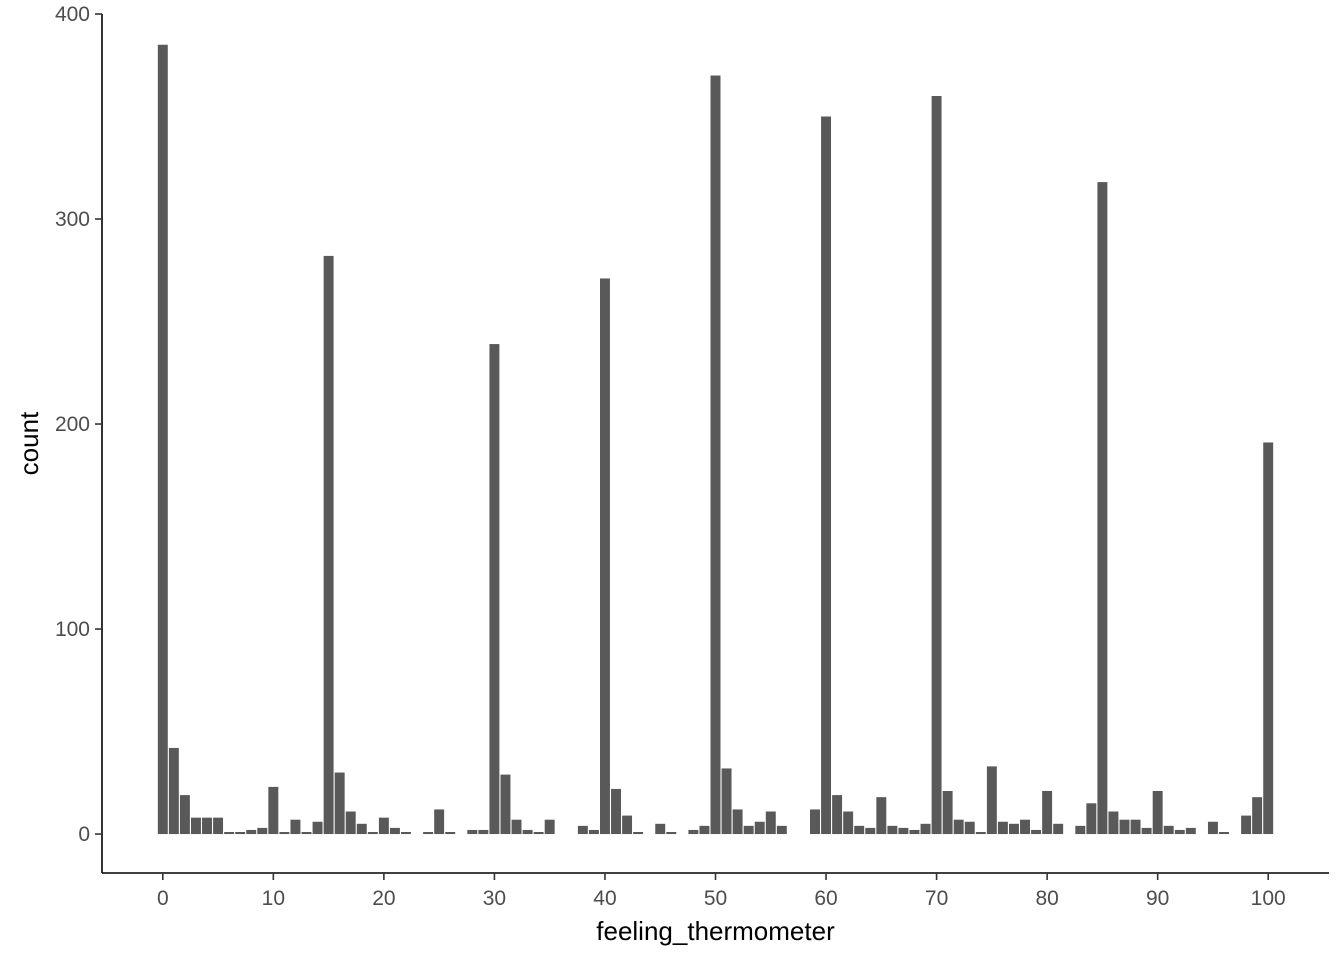  I want to click on x-tick-label-30: 30, so click(494, 898).